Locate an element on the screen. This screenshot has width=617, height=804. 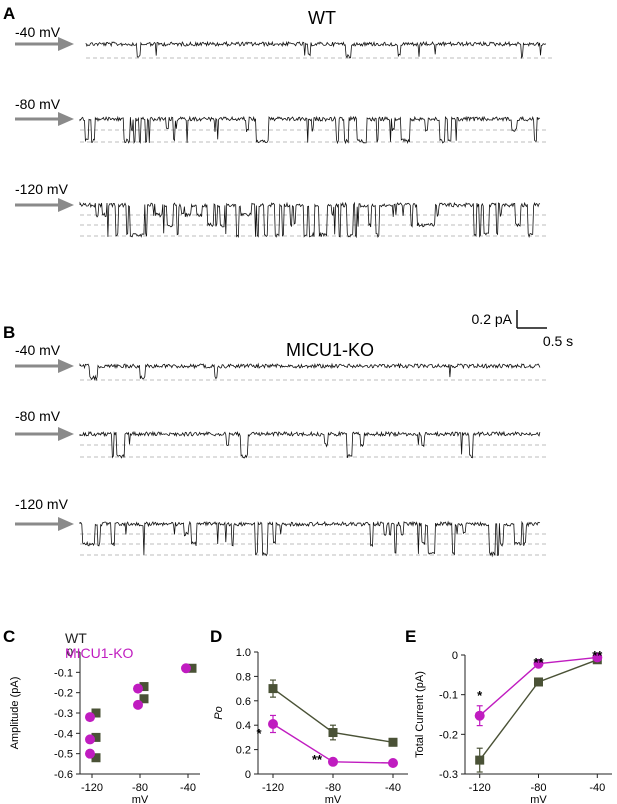
y-tick-label: 0.4 is located at coordinates (243, 726).